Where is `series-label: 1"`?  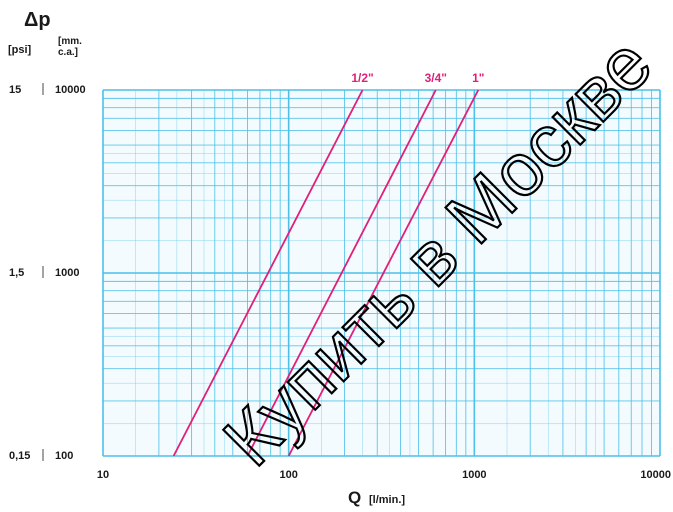 series-label: 1" is located at coordinates (478, 78).